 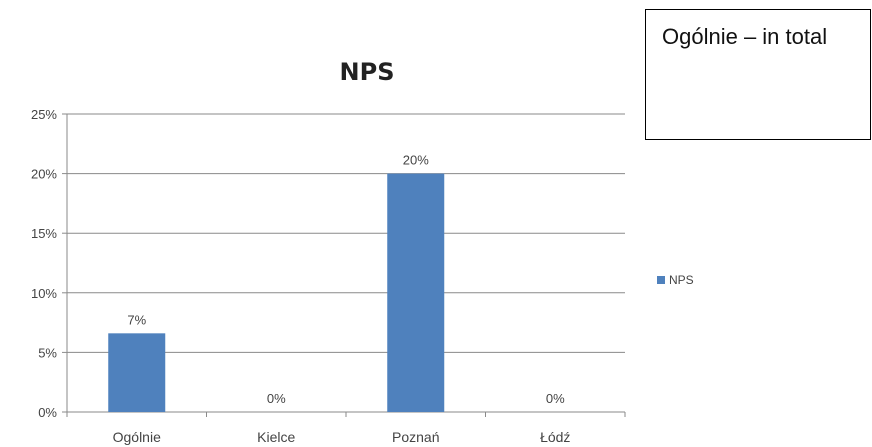 What do you see at coordinates (758, 74) in the screenshot?
I see `annotation-note-box: Ogólnie – in total` at bounding box center [758, 74].